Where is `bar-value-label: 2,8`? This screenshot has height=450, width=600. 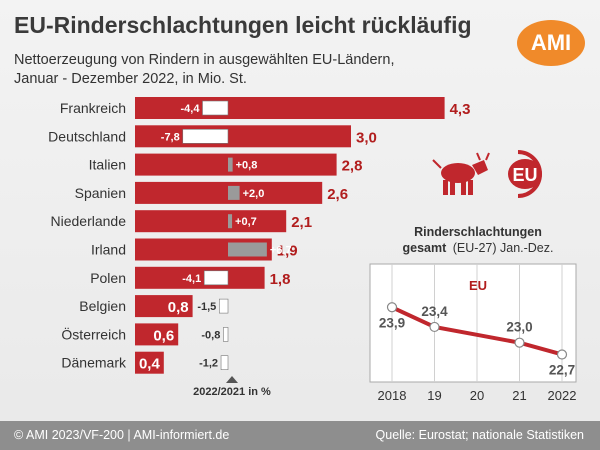 bar-value-label: 2,8 is located at coordinates (352, 166).